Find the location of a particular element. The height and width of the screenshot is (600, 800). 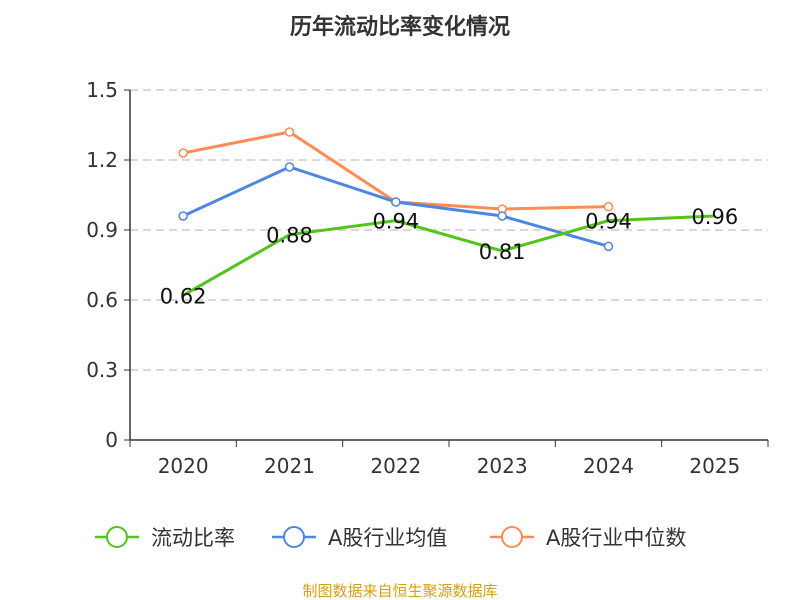

data-label: 0.81 is located at coordinates (502, 252).